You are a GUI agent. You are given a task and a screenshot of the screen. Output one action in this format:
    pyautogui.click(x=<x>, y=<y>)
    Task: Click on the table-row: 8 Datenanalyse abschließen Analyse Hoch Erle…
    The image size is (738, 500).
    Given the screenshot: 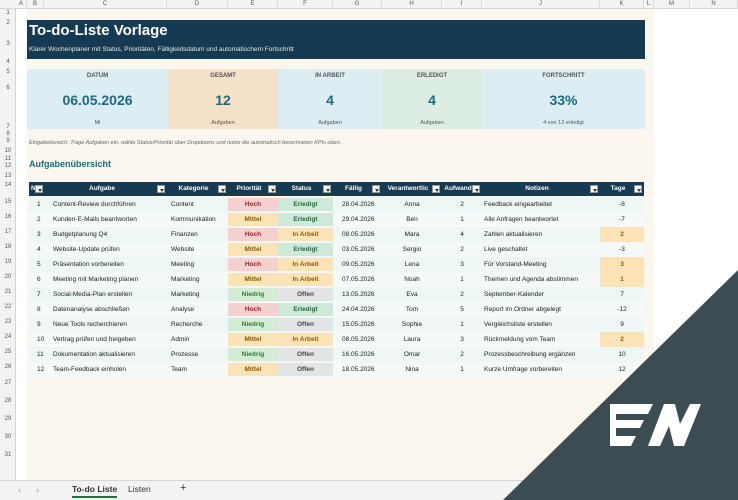 What is the action you would take?
    pyautogui.click(x=336, y=309)
    